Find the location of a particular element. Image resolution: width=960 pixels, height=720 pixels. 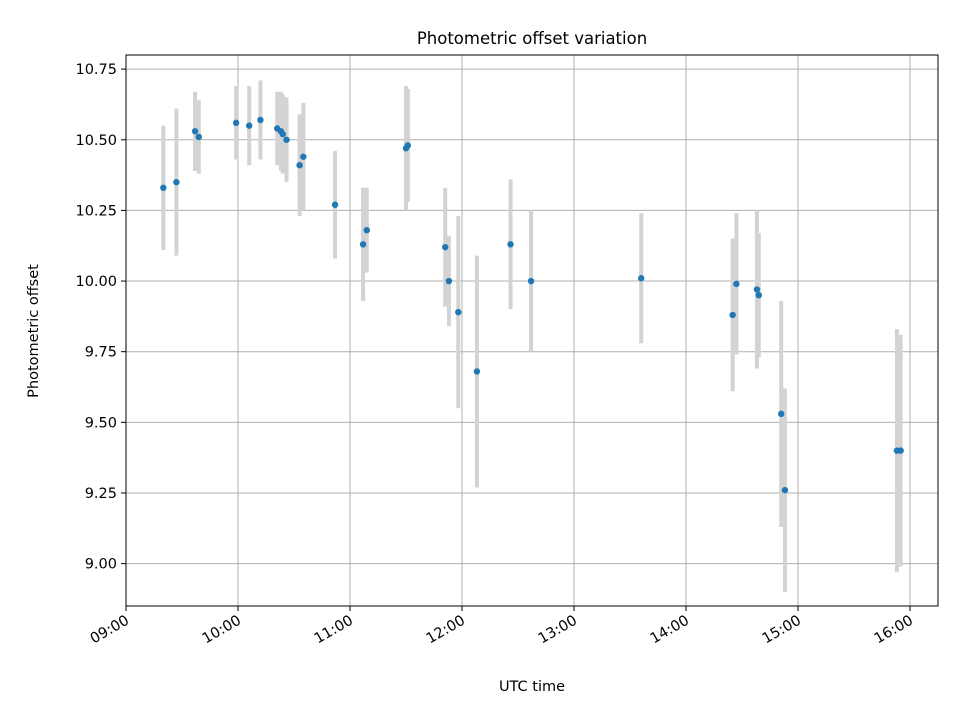

x-axis-label: UTC time is located at coordinates (532, 687).